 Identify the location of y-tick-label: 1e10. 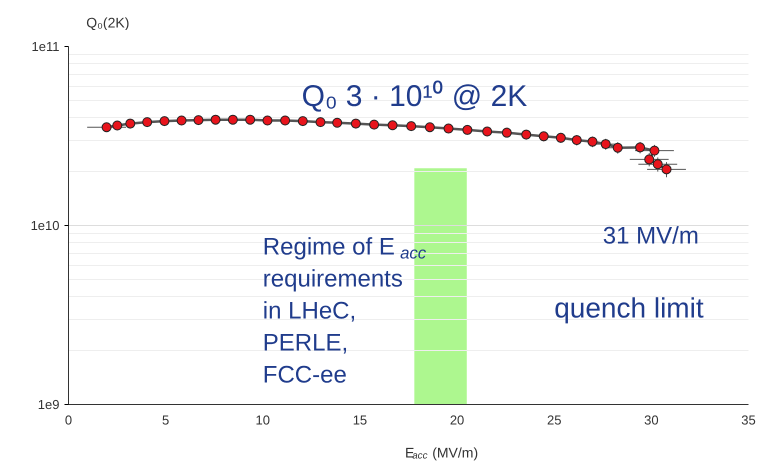
(45, 225).